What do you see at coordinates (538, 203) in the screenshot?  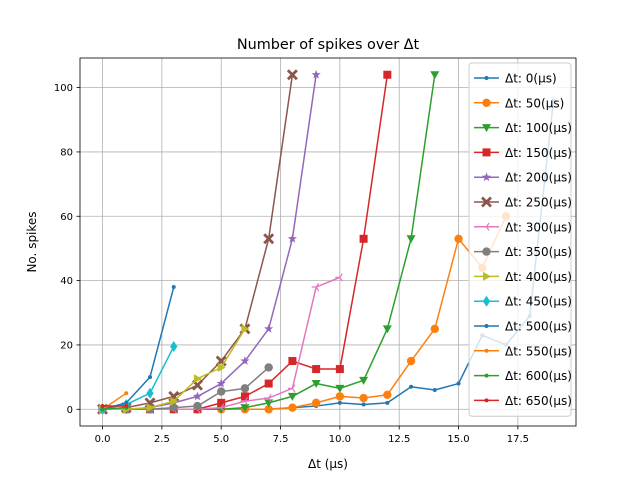 I see `legend-label: Δt: 250(μs)` at bounding box center [538, 203].